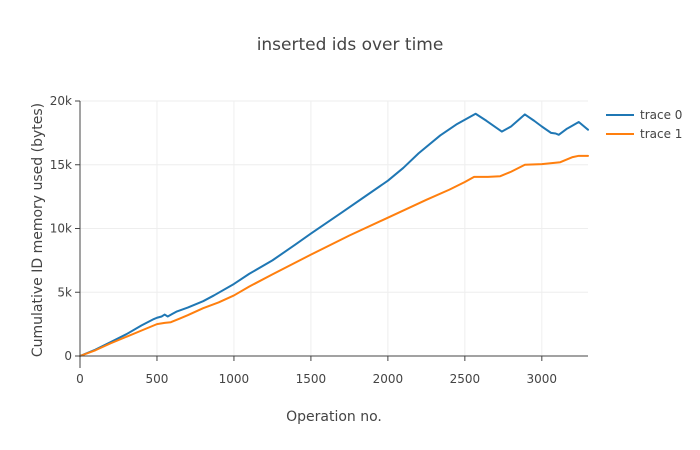 The width and height of the screenshot is (700, 450). Describe the element at coordinates (465, 379) in the screenshot. I see `x-tick-label: 2500` at that location.